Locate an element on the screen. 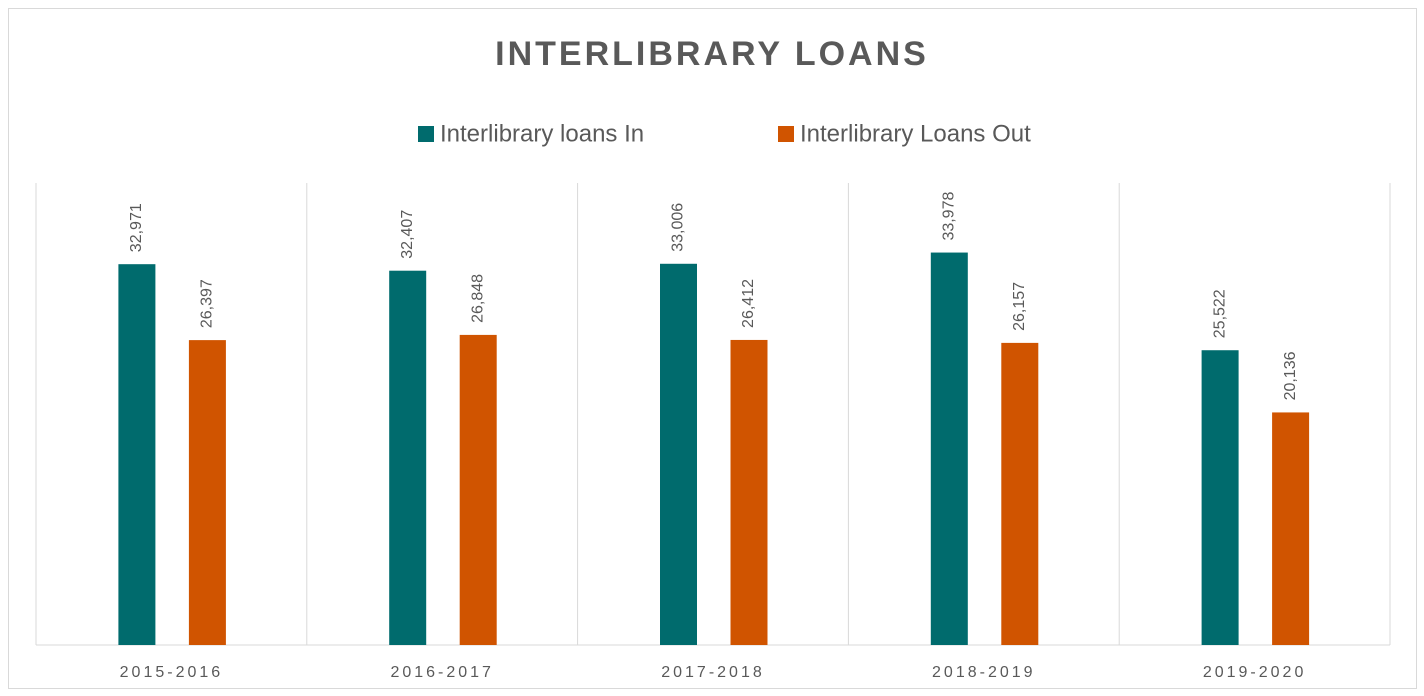  data-label: 33,006 is located at coordinates (678, 227).